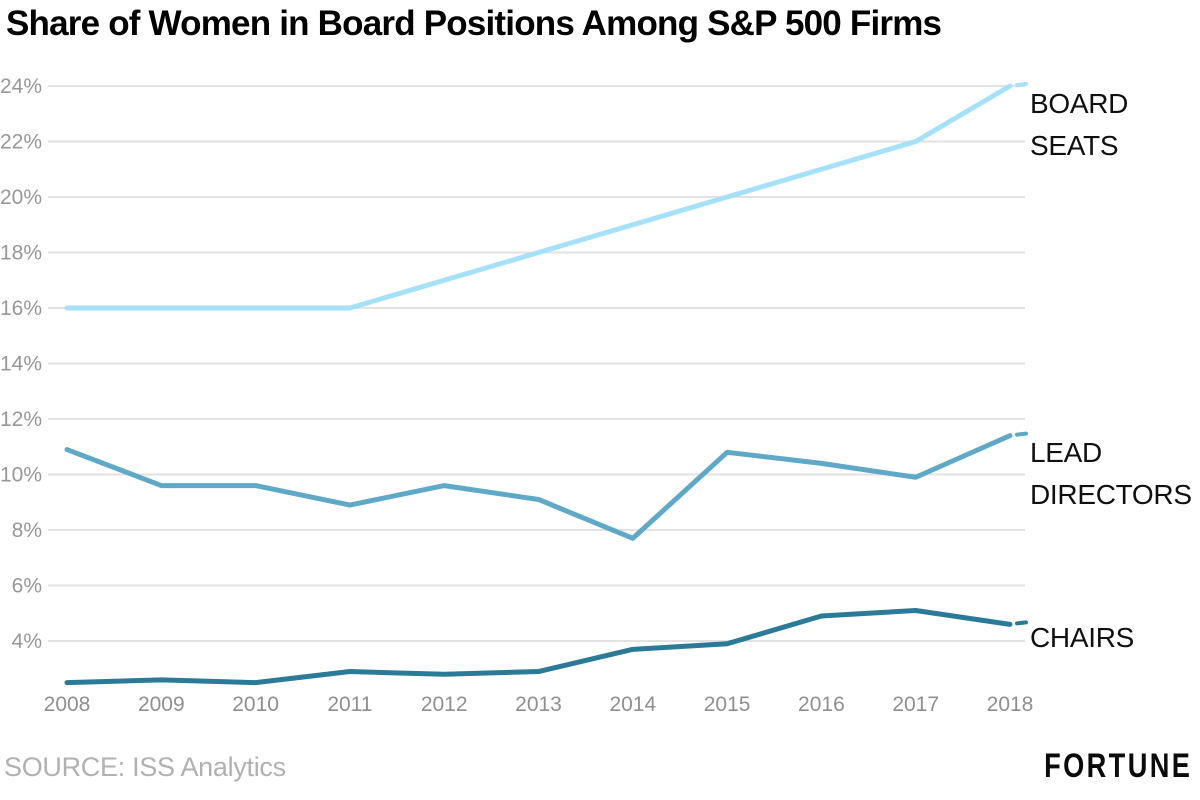 This screenshot has height=800, width=1200. I want to click on x-tick-label: 2011, so click(349, 704).